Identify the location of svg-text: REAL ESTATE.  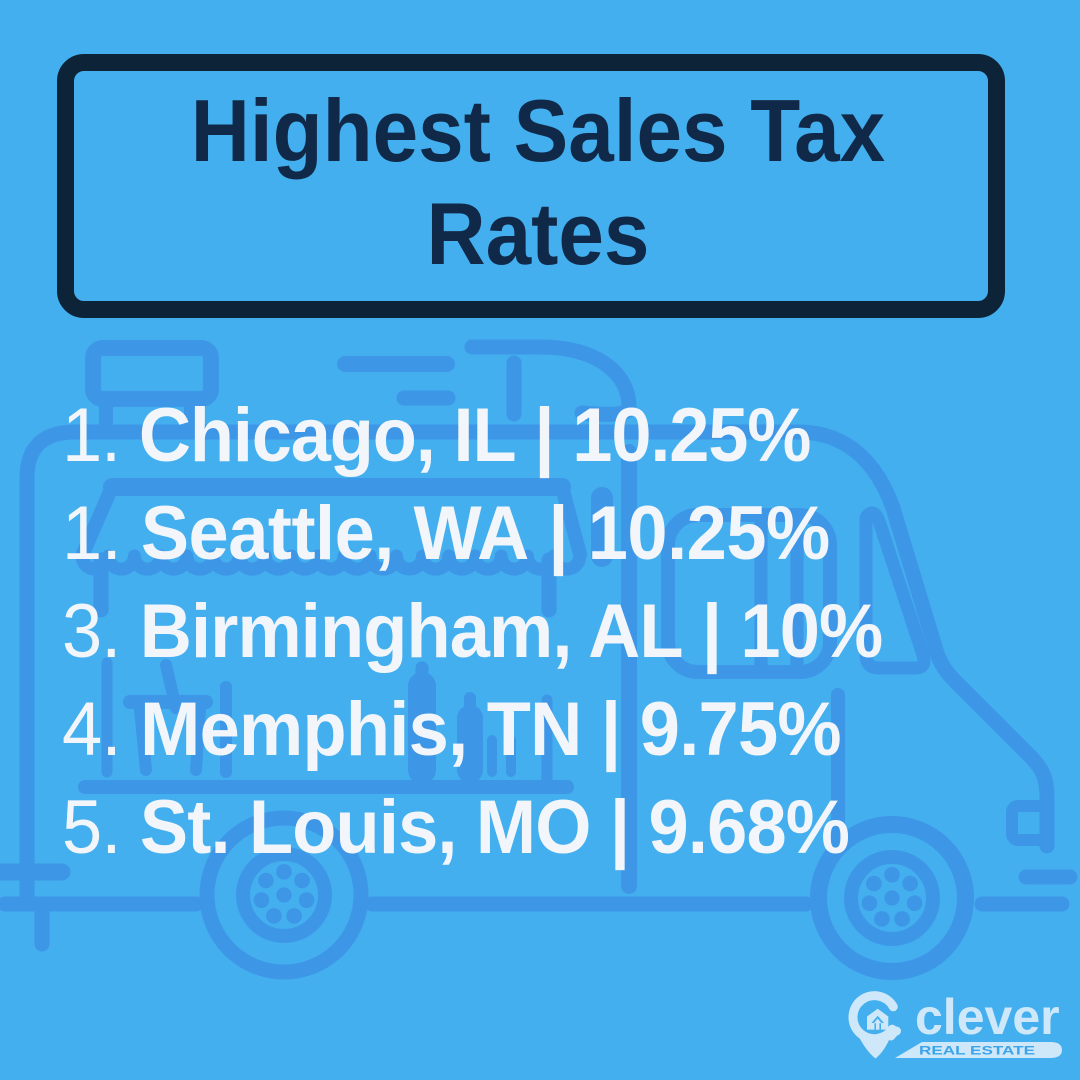
(977, 1052).